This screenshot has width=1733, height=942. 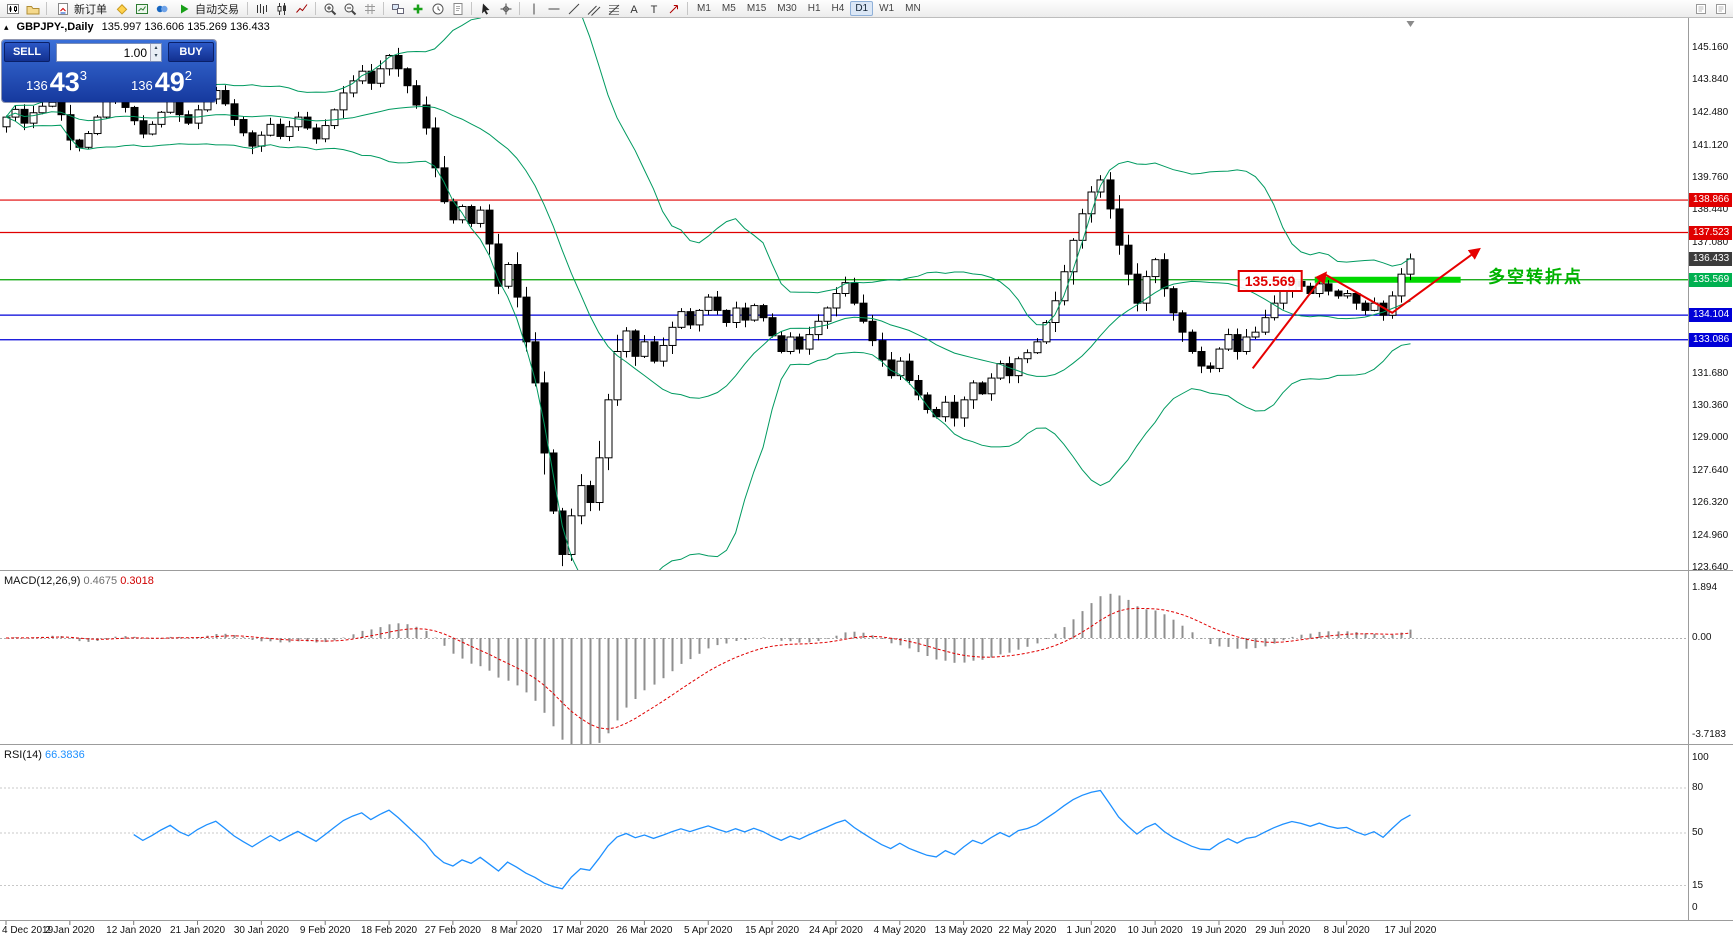 What do you see at coordinates (369, 9) in the screenshot?
I see `grid-icon` at bounding box center [369, 9].